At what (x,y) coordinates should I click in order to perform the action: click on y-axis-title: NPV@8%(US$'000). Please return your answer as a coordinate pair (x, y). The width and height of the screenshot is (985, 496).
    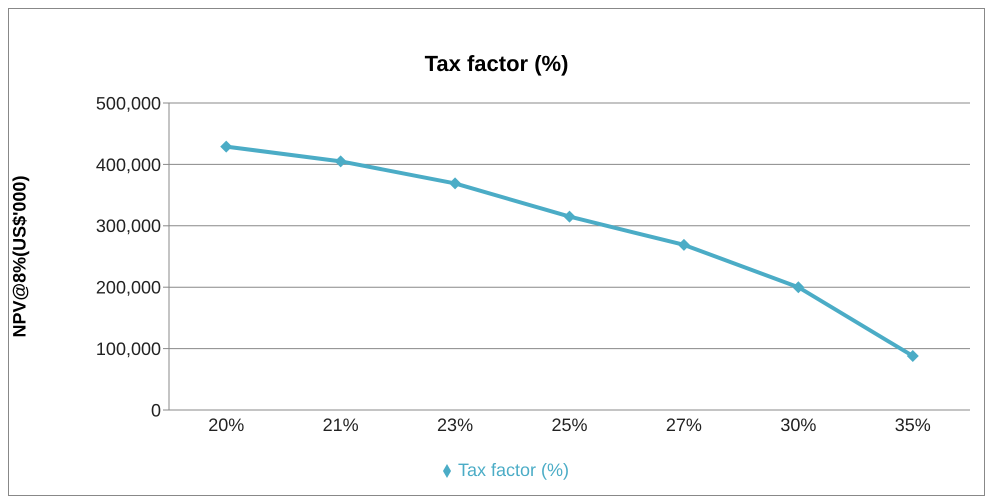
    Looking at the image, I should click on (19, 257).